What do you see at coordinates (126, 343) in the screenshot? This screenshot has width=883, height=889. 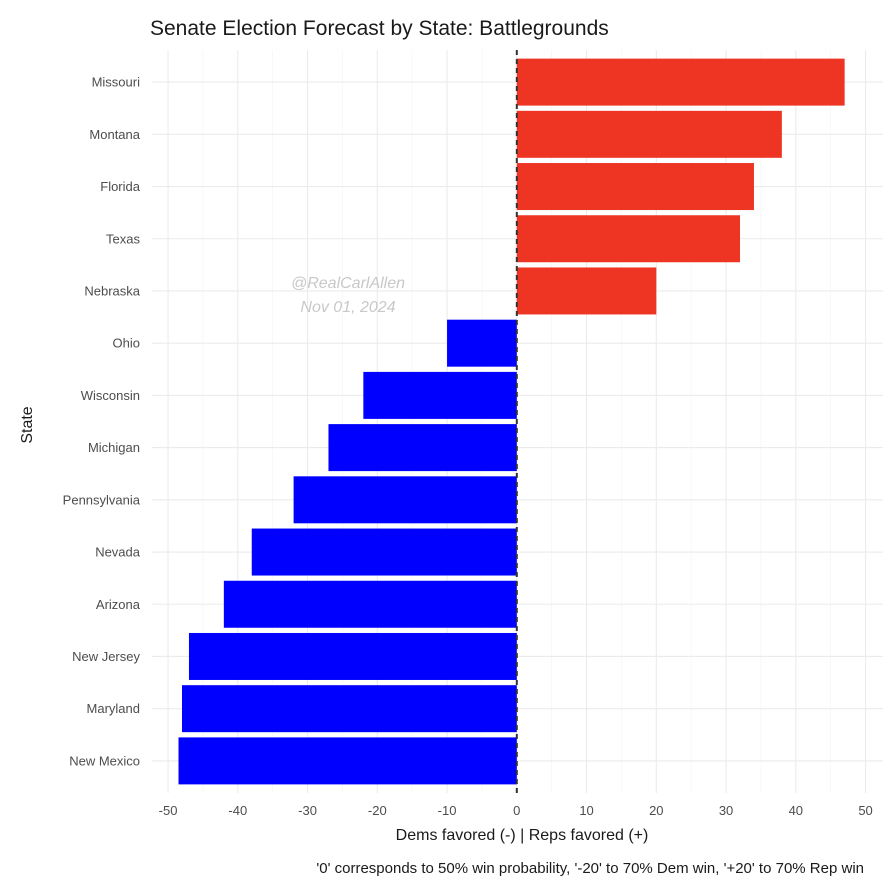 I see `y-tick-label: Ohio` at bounding box center [126, 343].